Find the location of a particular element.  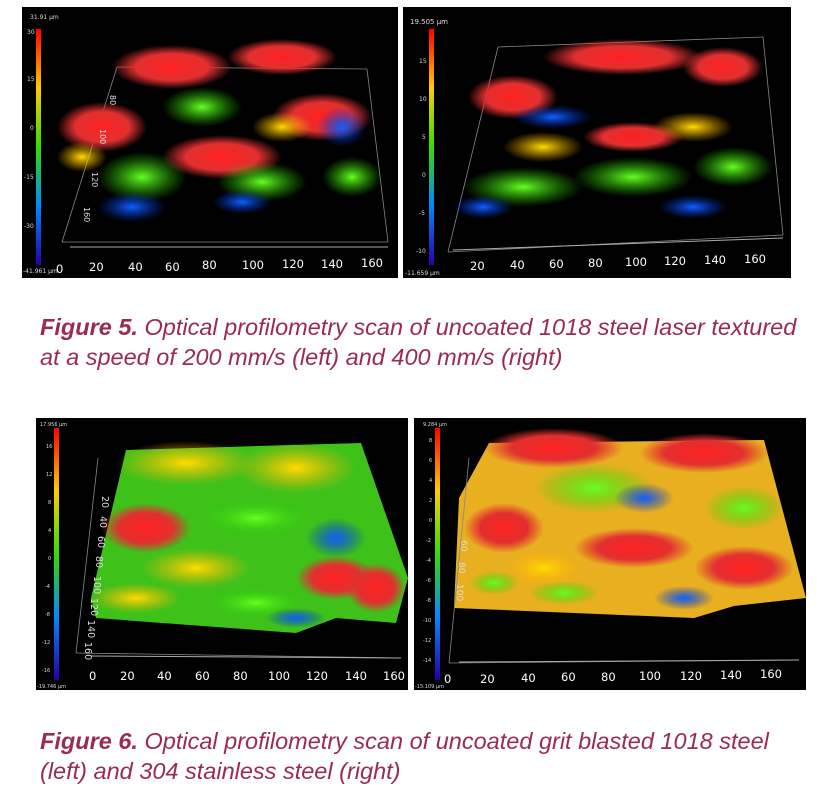

scale-tick: -5 is located at coordinates (422, 213).